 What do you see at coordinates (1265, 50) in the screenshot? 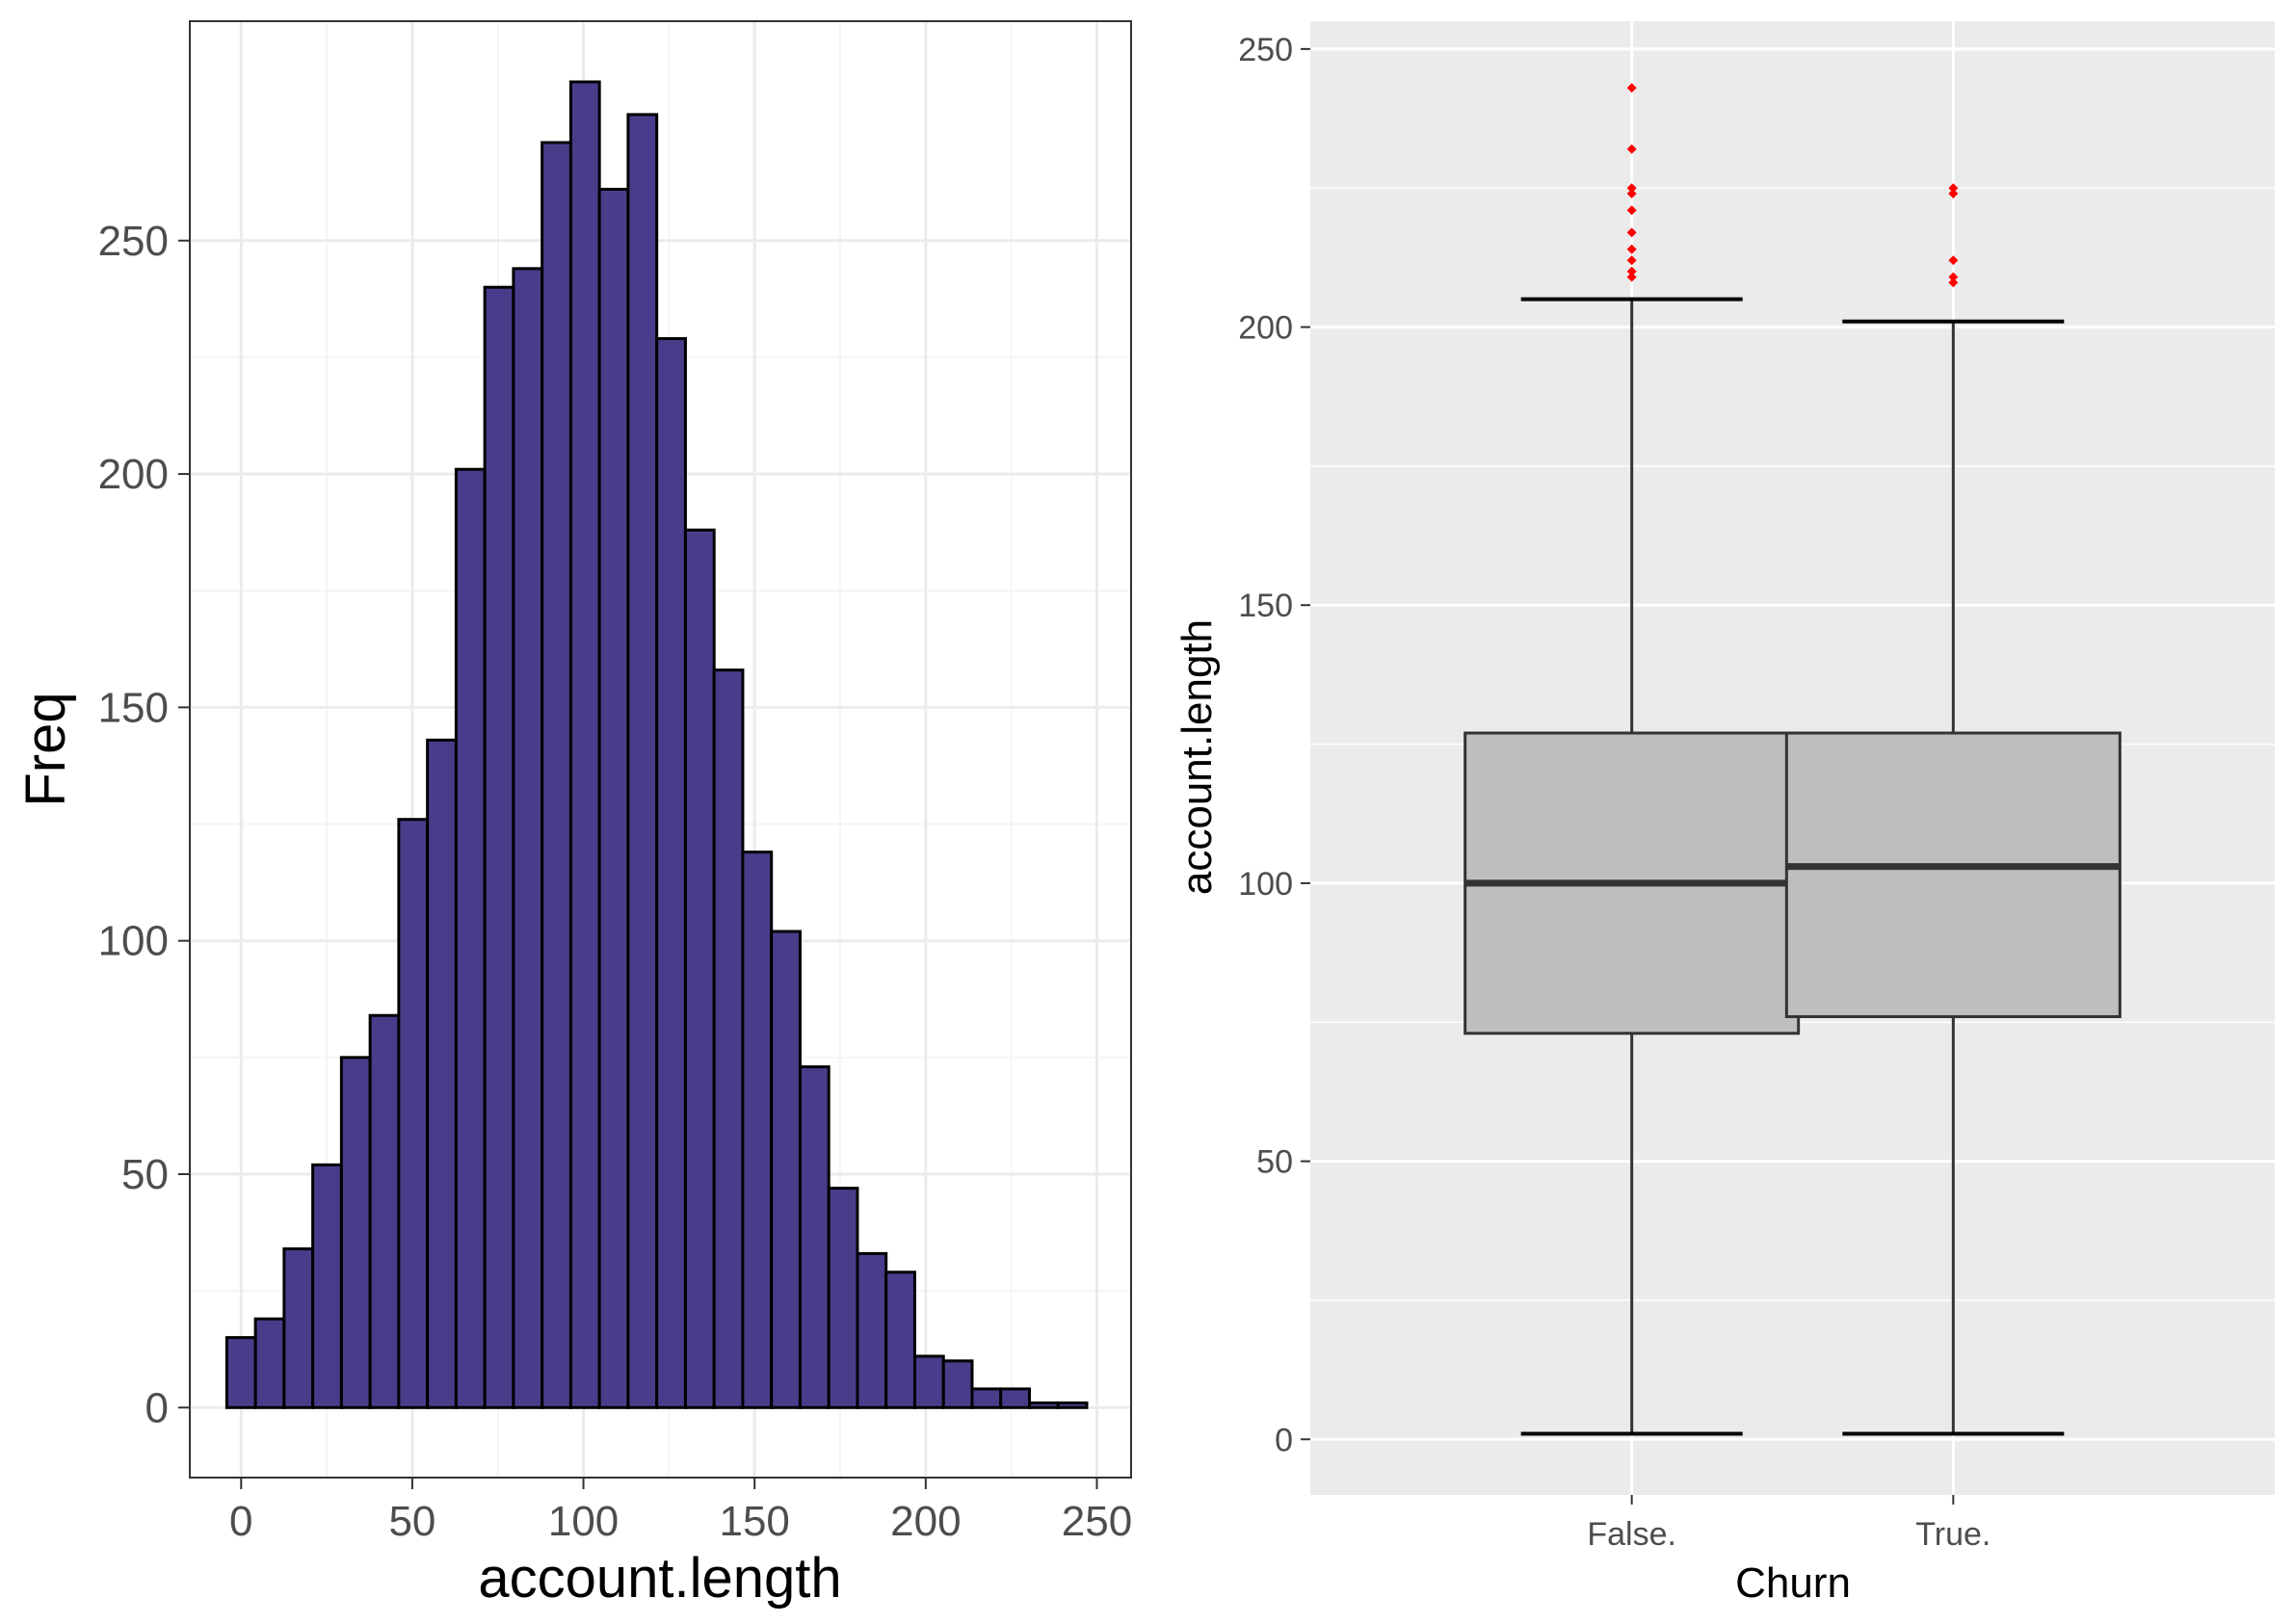
I see `boxplot-y-tick-label: 250` at bounding box center [1265, 50].